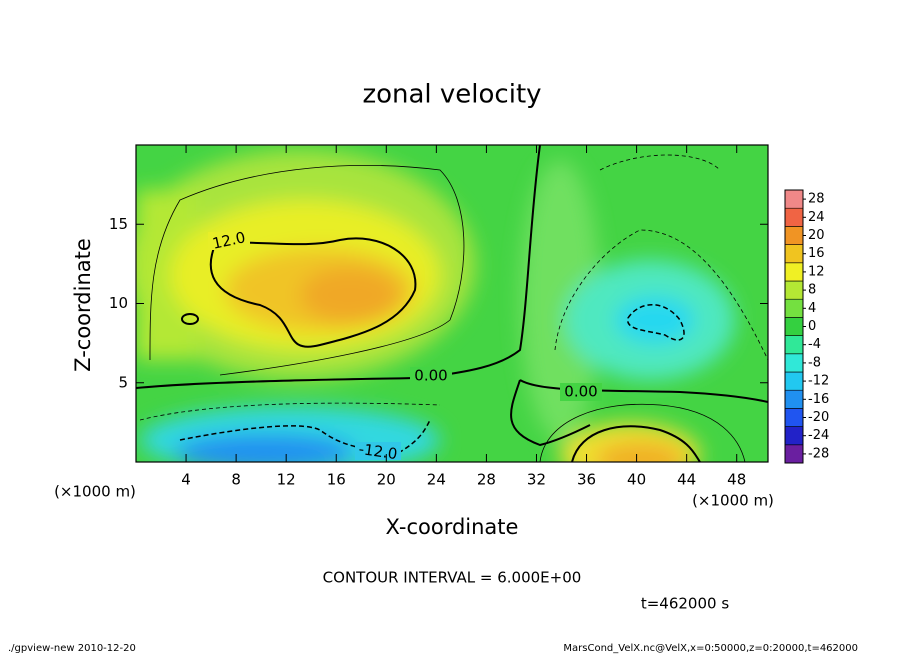 The width and height of the screenshot is (904, 654). Describe the element at coordinates (812, 308) in the screenshot. I see `colorbar-tick-label: 4` at that location.